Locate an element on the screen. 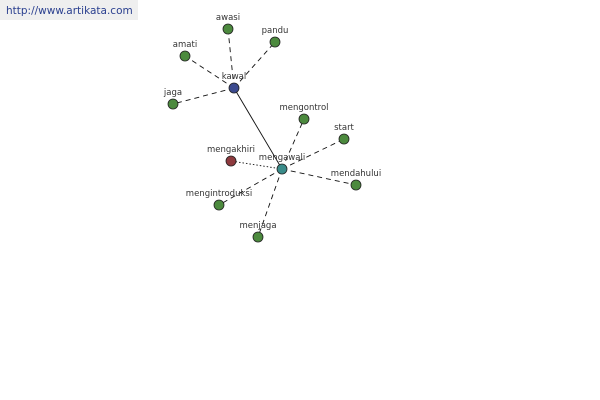 This screenshot has width=600, height=400. node-label-pandu: pandu is located at coordinates (275, 31).